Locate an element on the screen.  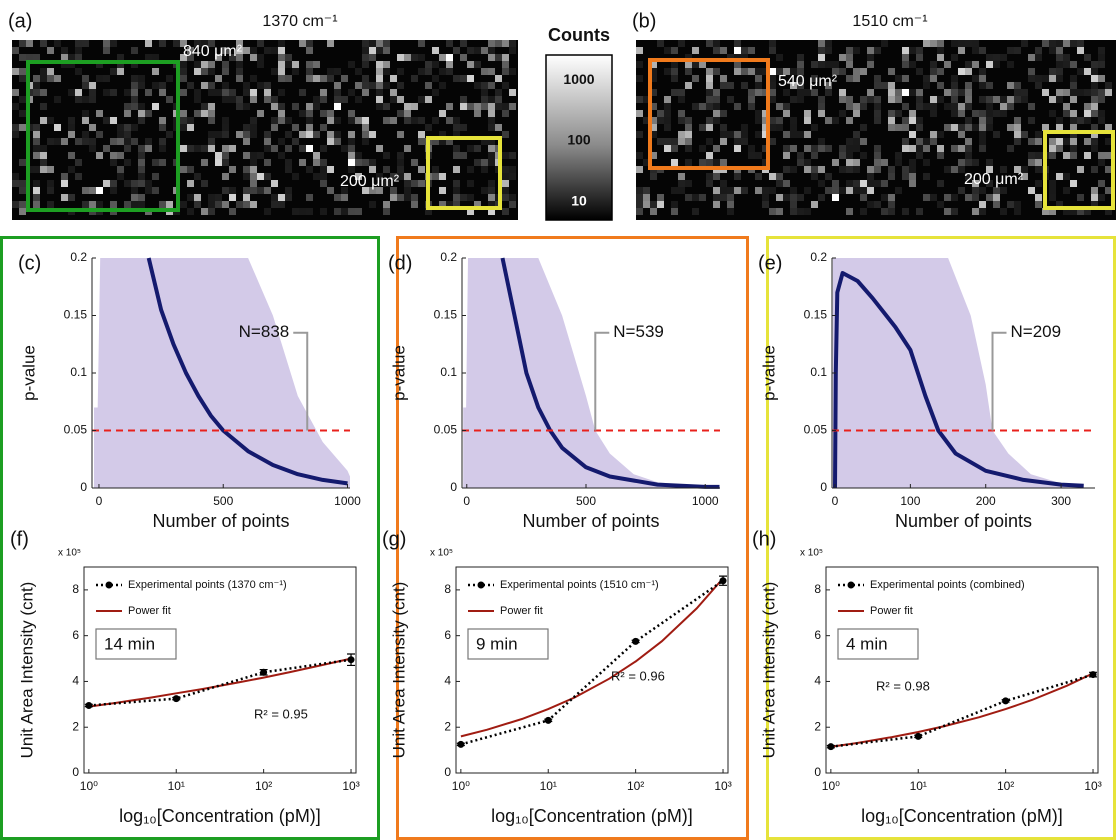
y-axis-label: p-value is located at coordinates (768, 373).